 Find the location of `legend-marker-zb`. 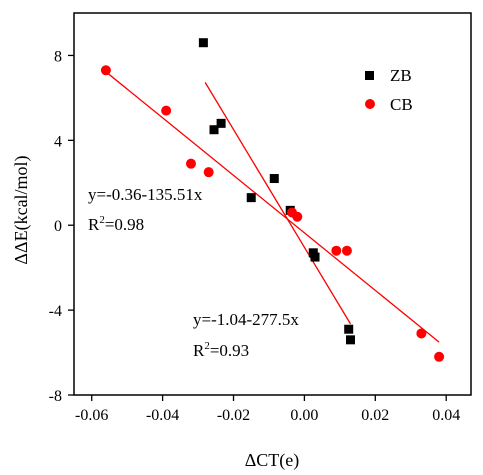

legend-marker-zb is located at coordinates (369, 75).